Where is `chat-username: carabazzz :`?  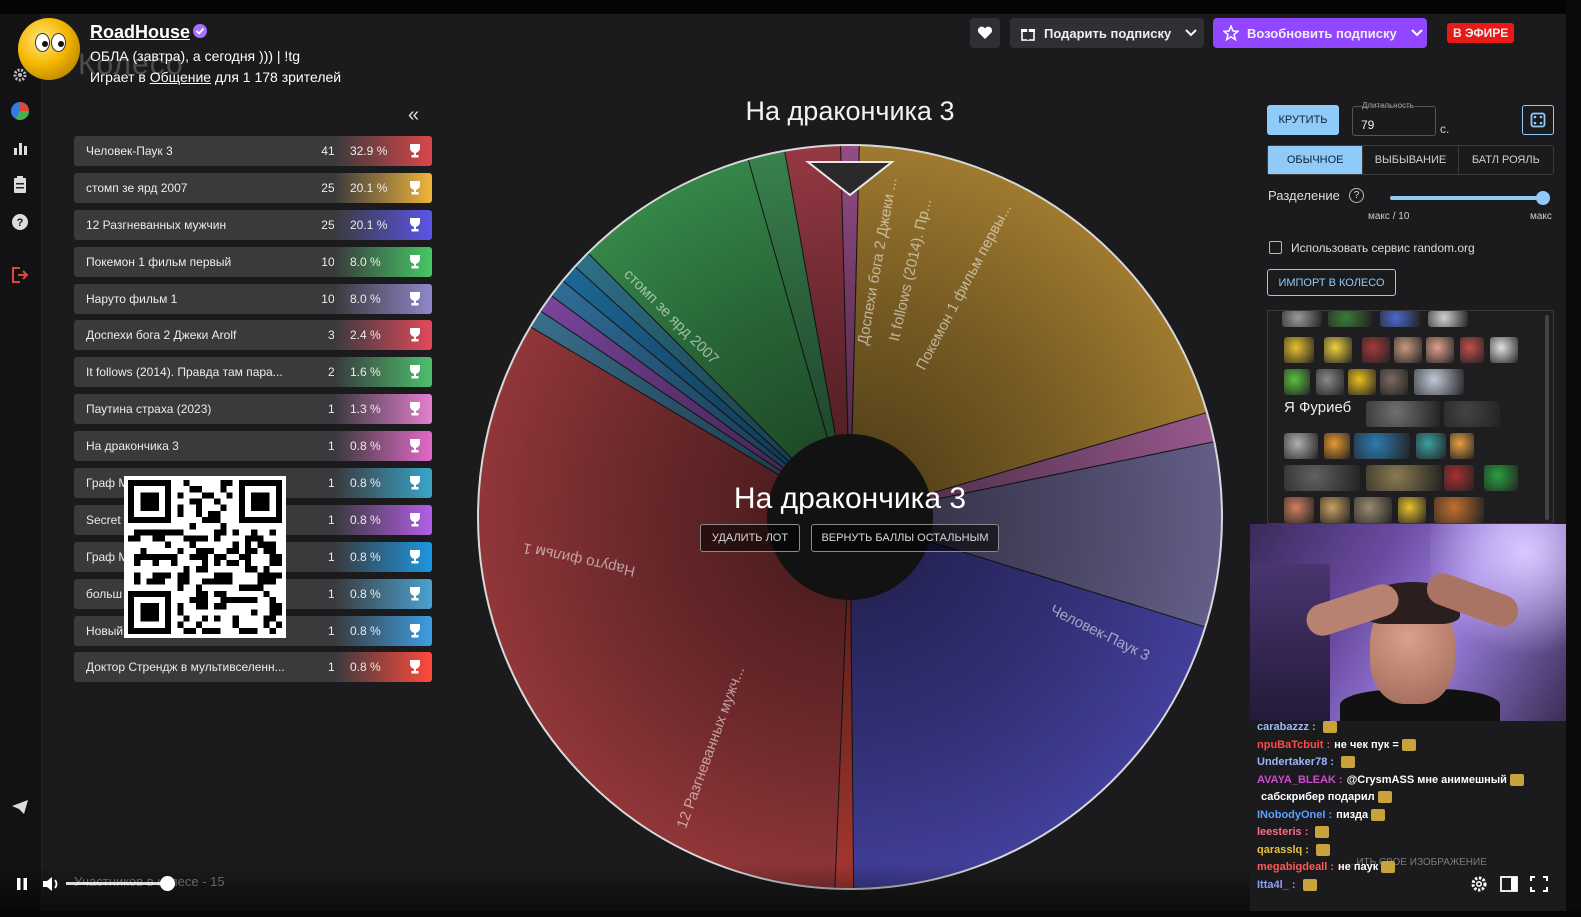 chat-username: carabazzz : is located at coordinates (1286, 727).